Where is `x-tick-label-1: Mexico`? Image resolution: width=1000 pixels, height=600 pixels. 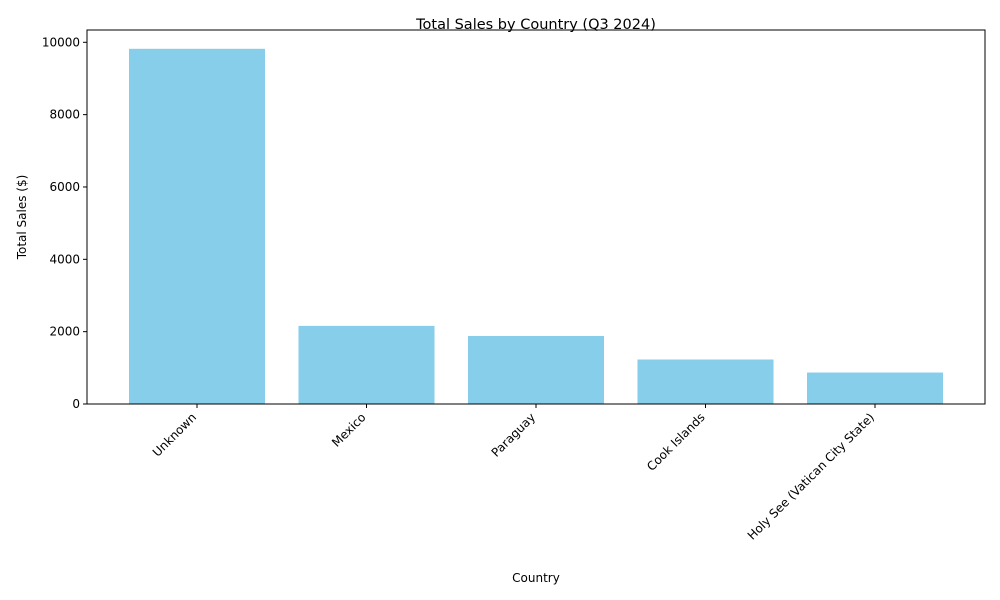 x-tick-label-1: Mexico is located at coordinates (349, 430).